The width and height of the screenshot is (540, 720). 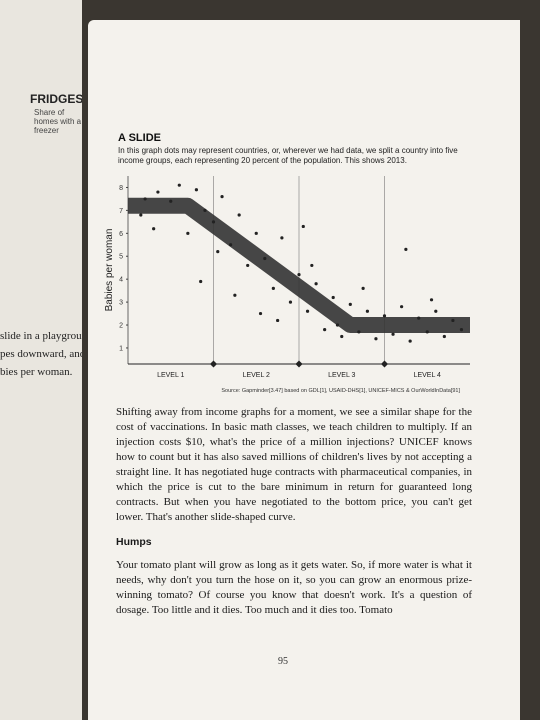 What do you see at coordinates (170, 375) in the screenshot?
I see `x-tick-label: LEVEL 1` at bounding box center [170, 375].